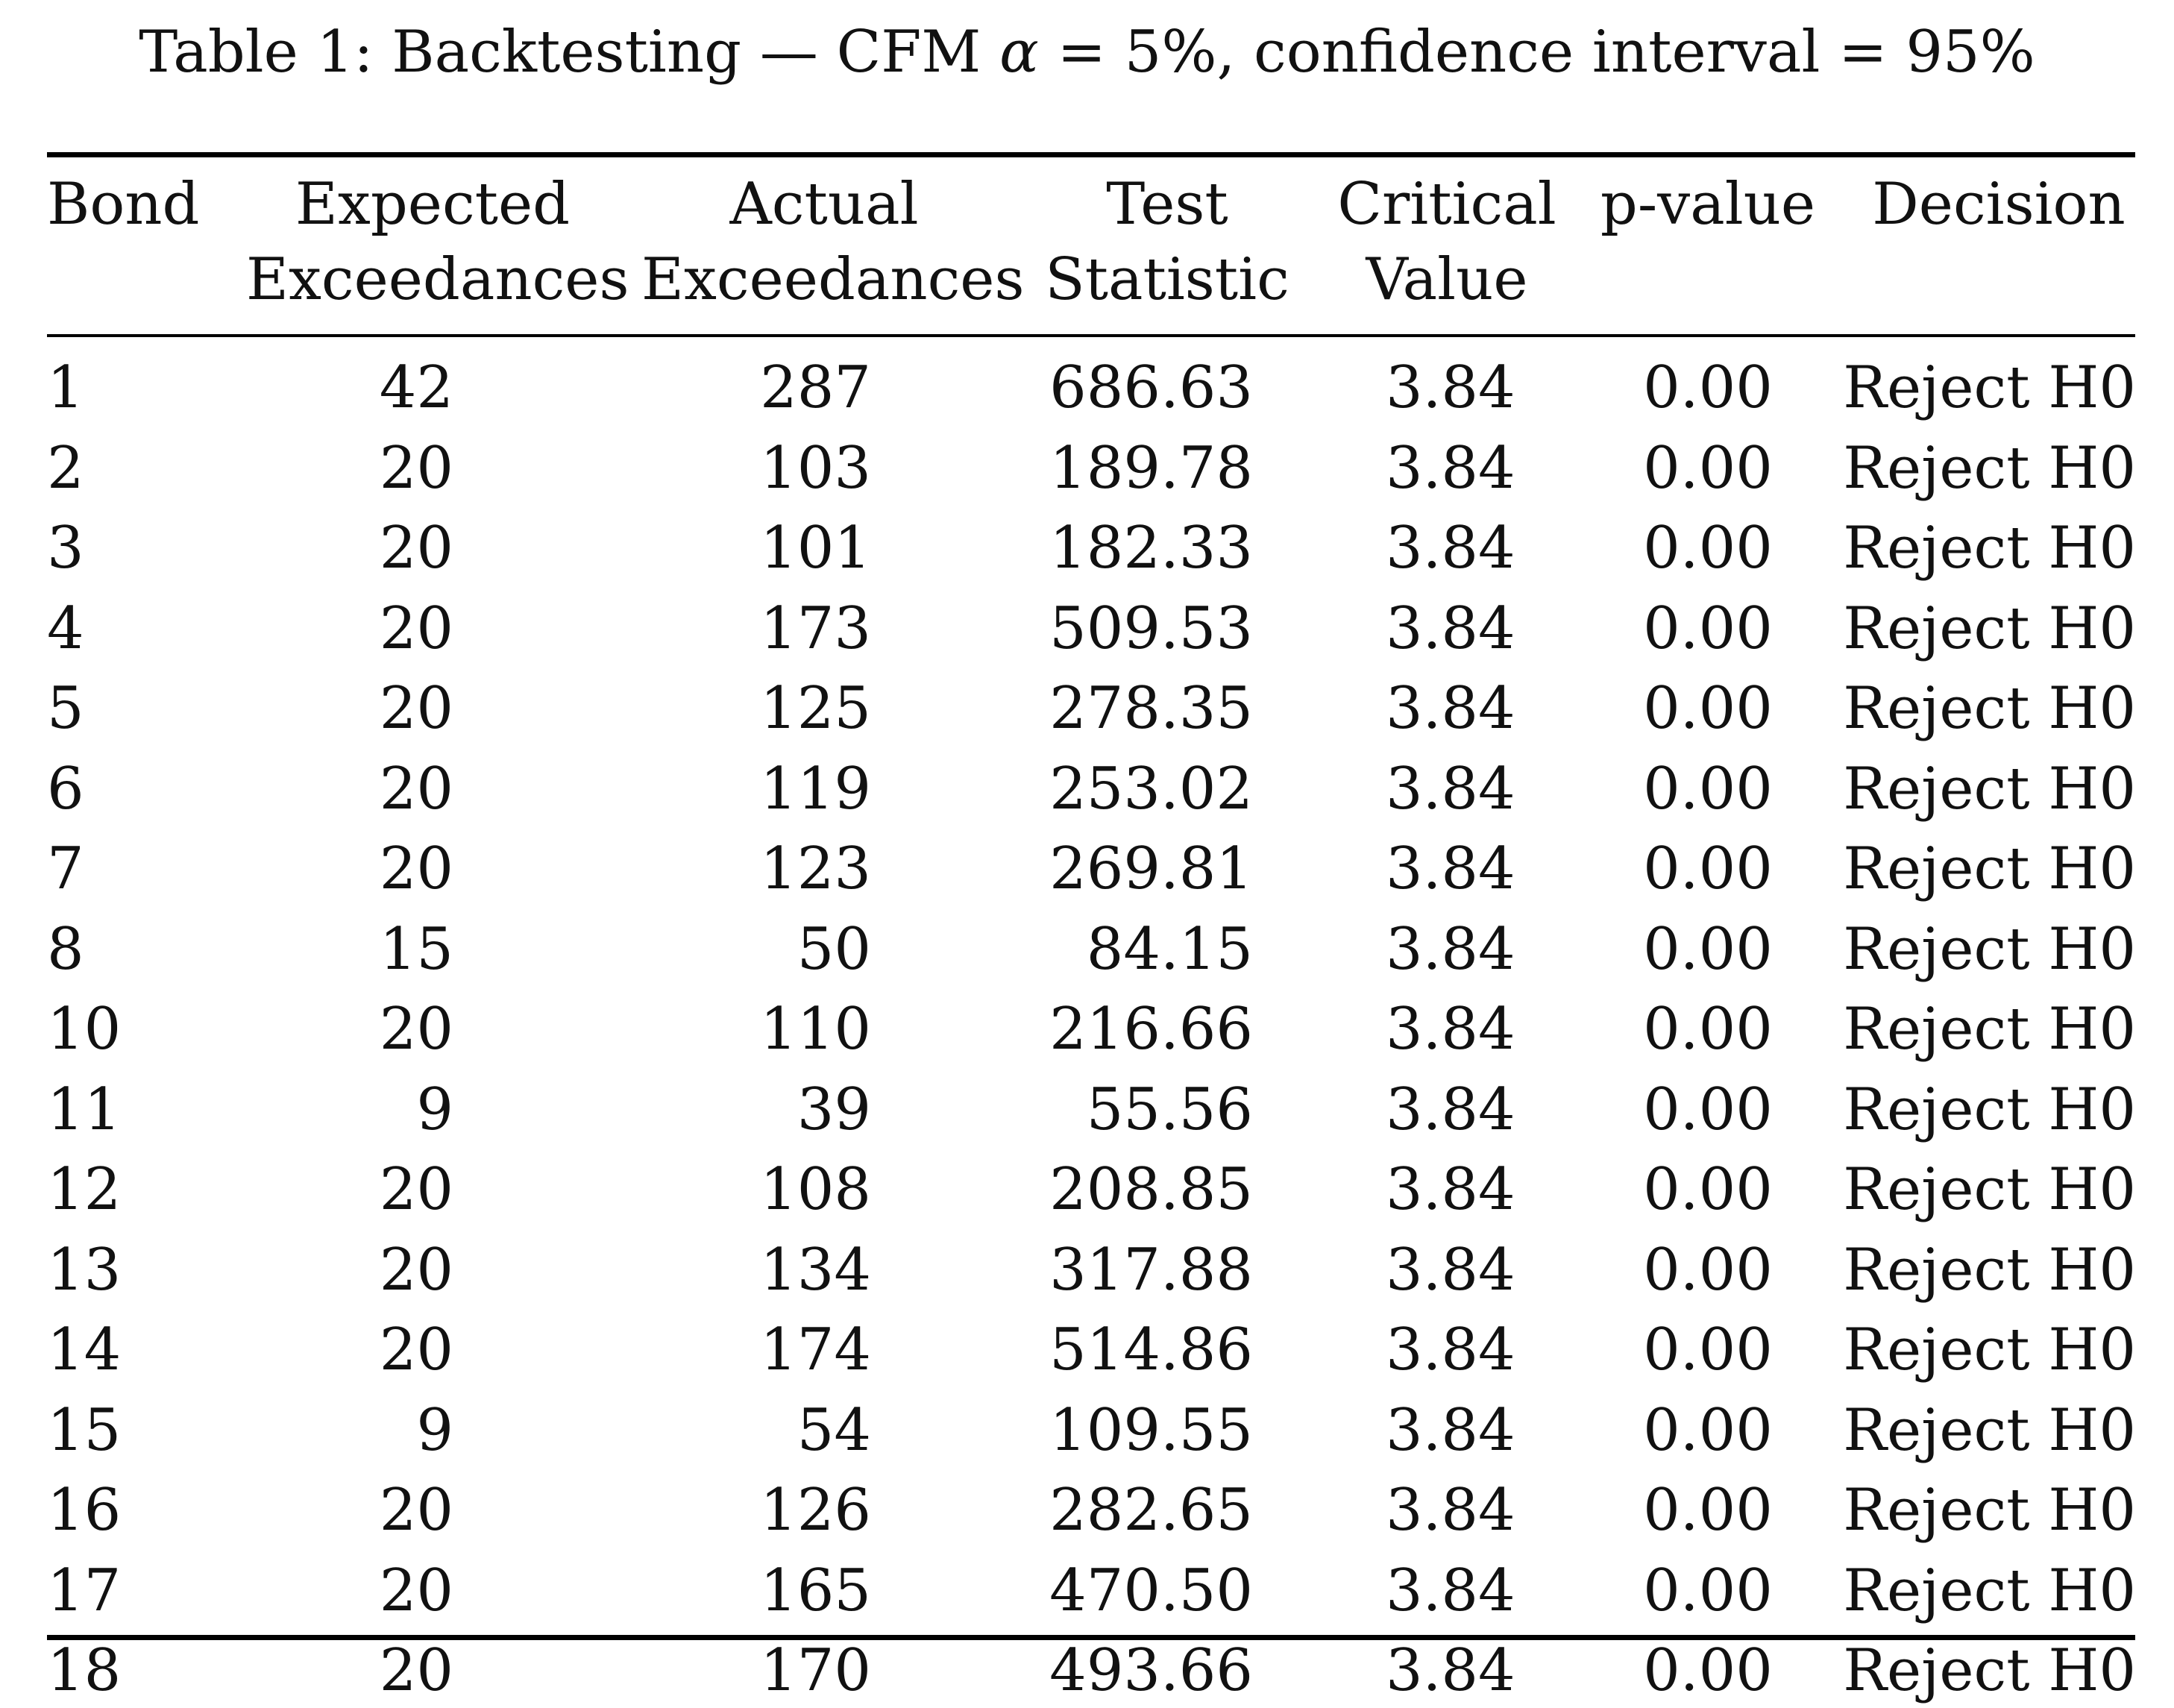  What do you see at coordinates (1151, 1590) in the screenshot?
I see `cell-test-statistic: 470.50` at bounding box center [1151, 1590].